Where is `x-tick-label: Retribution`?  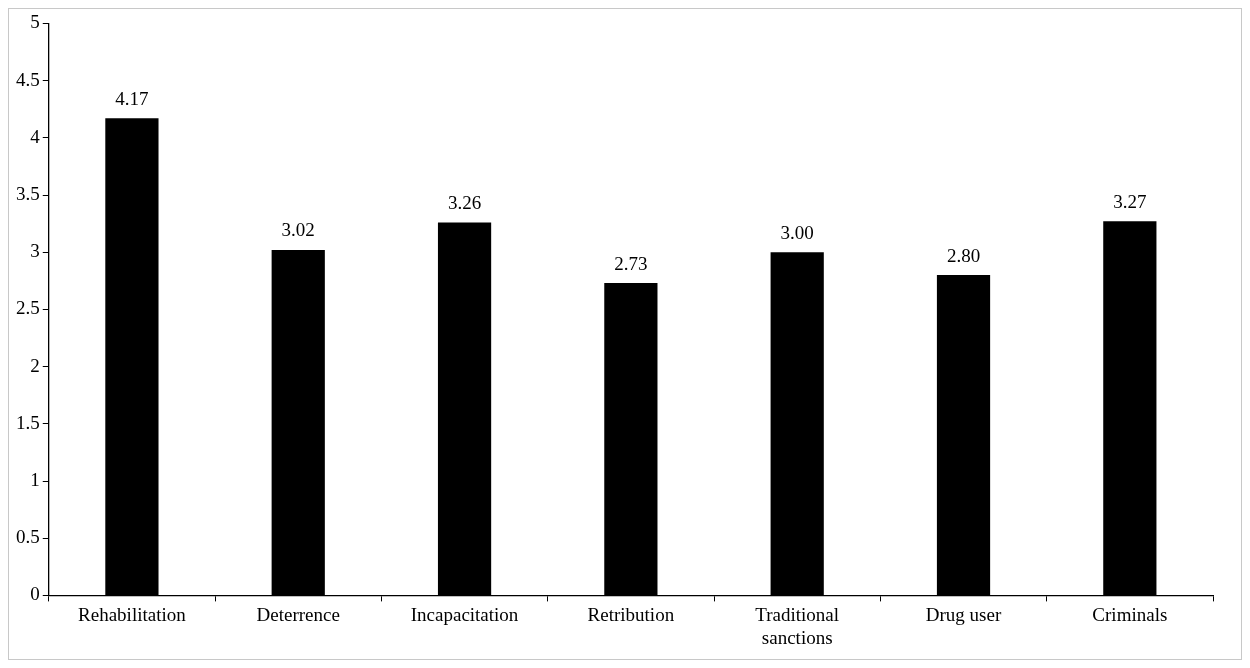
x-tick-label: Retribution is located at coordinates (631, 614).